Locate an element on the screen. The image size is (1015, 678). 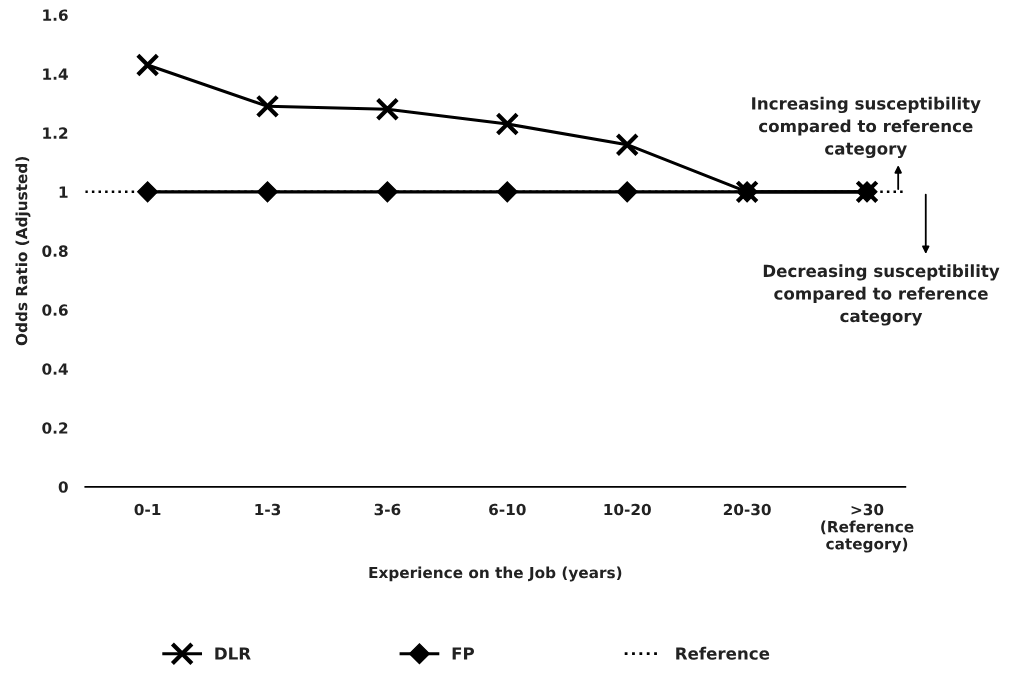
x-tick-label: >30 (Reference category) is located at coordinates (867, 528).